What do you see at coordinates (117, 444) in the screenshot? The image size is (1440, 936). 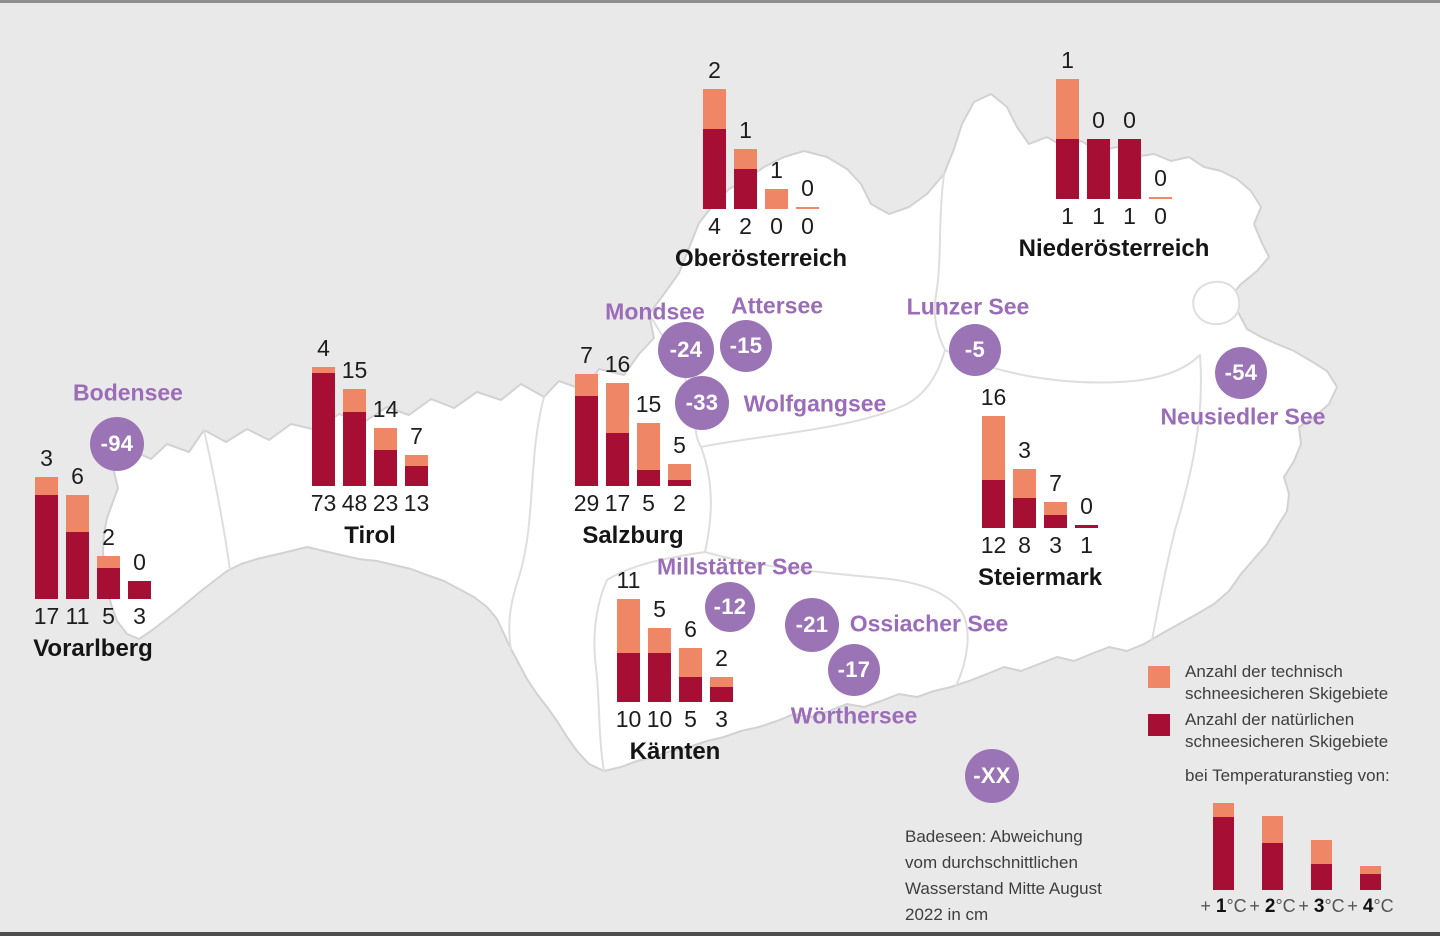 I see `lake-value-badge-bodensee: -94` at bounding box center [117, 444].